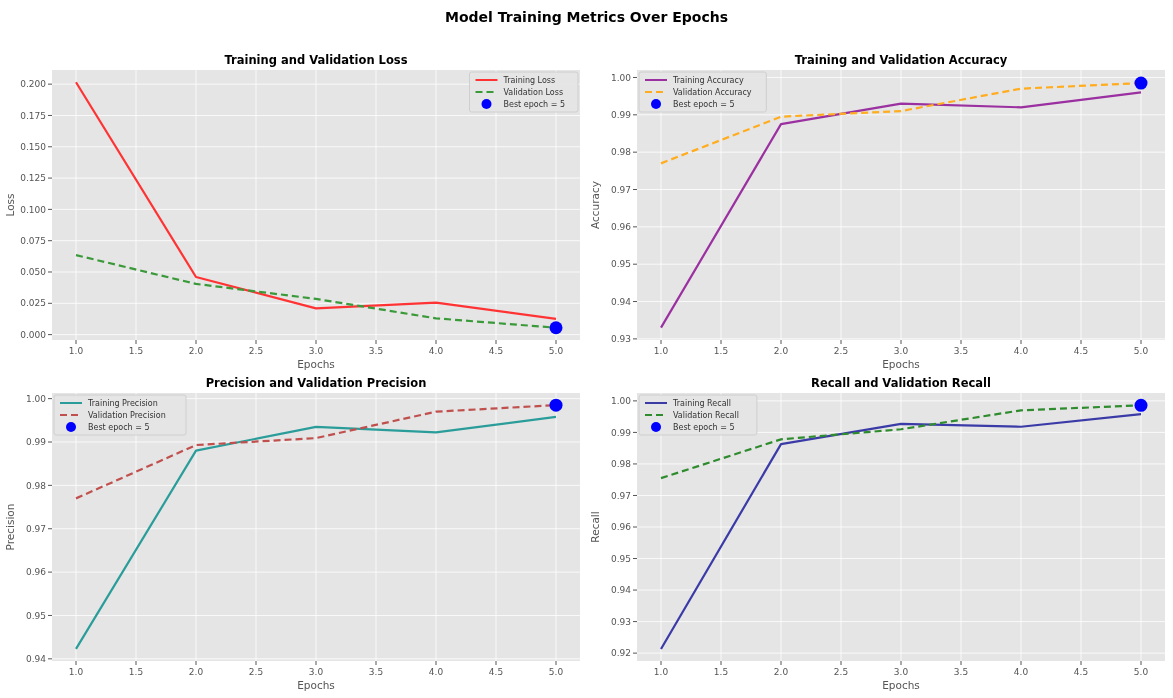  What do you see at coordinates (33, 240) in the screenshot?
I see `y-tick-label: 0.075` at bounding box center [33, 240].